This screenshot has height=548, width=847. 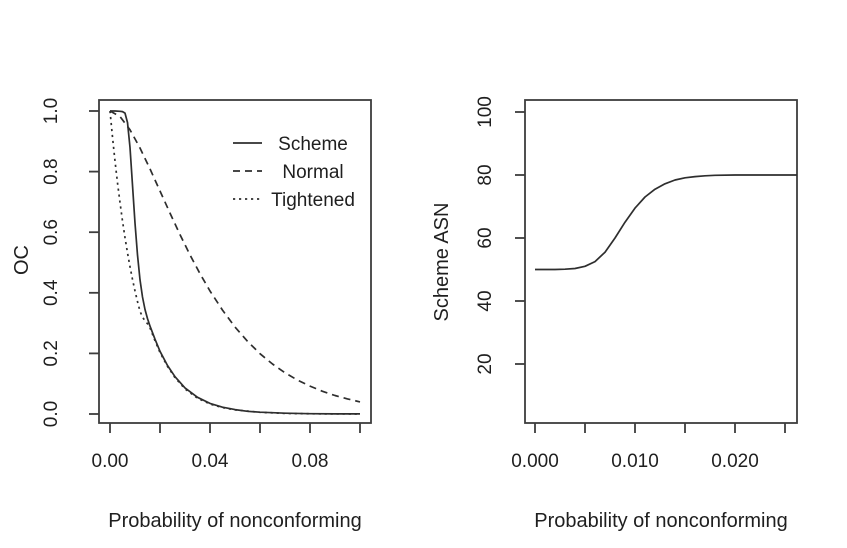 I want to click on oc-x-axis-title: Probability of nonconforming, so click(x=234, y=521).